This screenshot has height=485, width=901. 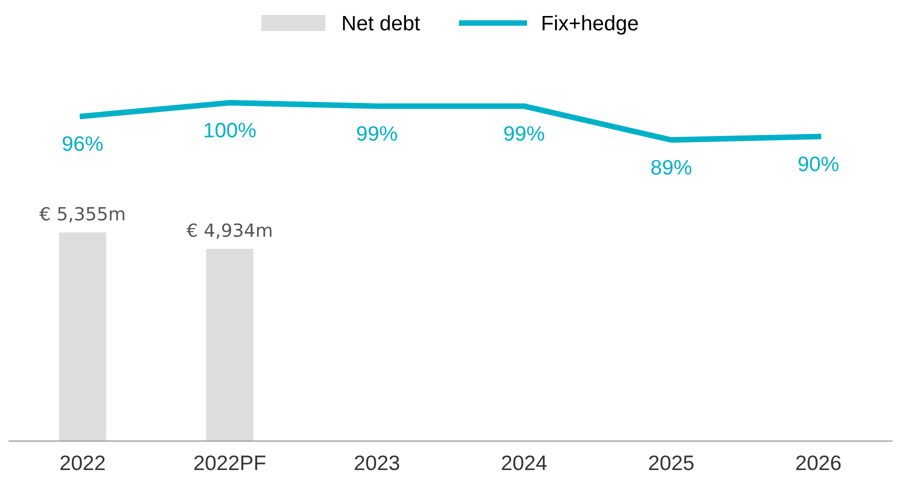 I want to click on legend-label: Net debt, so click(x=381, y=22).